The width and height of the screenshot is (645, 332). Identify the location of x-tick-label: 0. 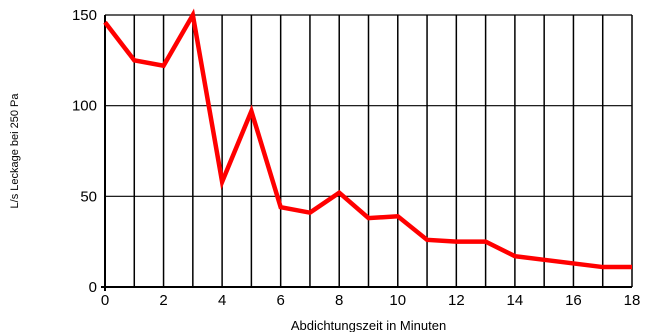
(105, 300).